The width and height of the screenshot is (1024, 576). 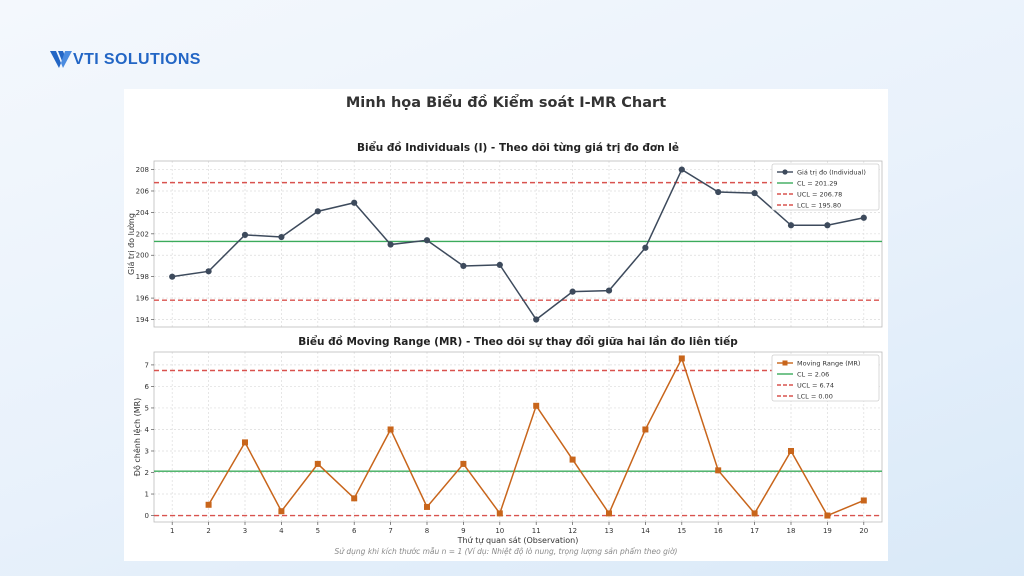 What do you see at coordinates (754, 531) in the screenshot?
I see `x-tick-label: 17` at bounding box center [754, 531].